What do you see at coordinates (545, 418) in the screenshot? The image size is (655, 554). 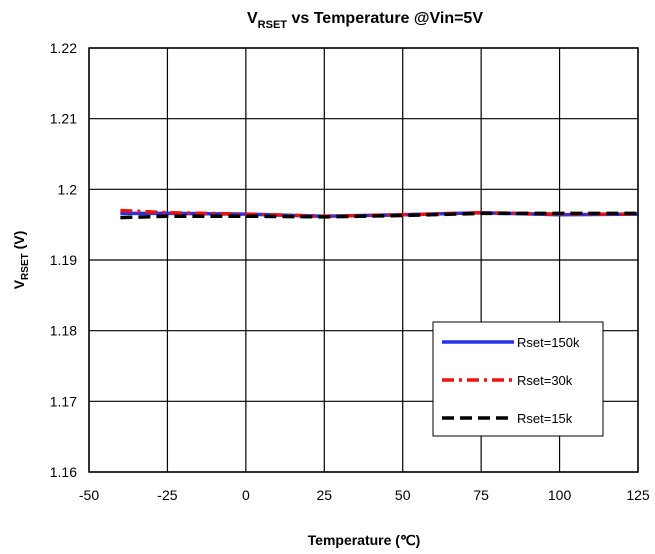 I see `legend-label: Rset=15k` at bounding box center [545, 418].